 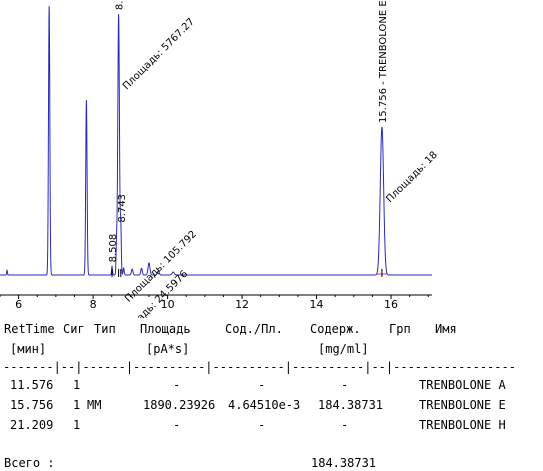 What do you see at coordinates (351, 405) in the screenshot?
I see `row-amount: 184.38731` at bounding box center [351, 405].